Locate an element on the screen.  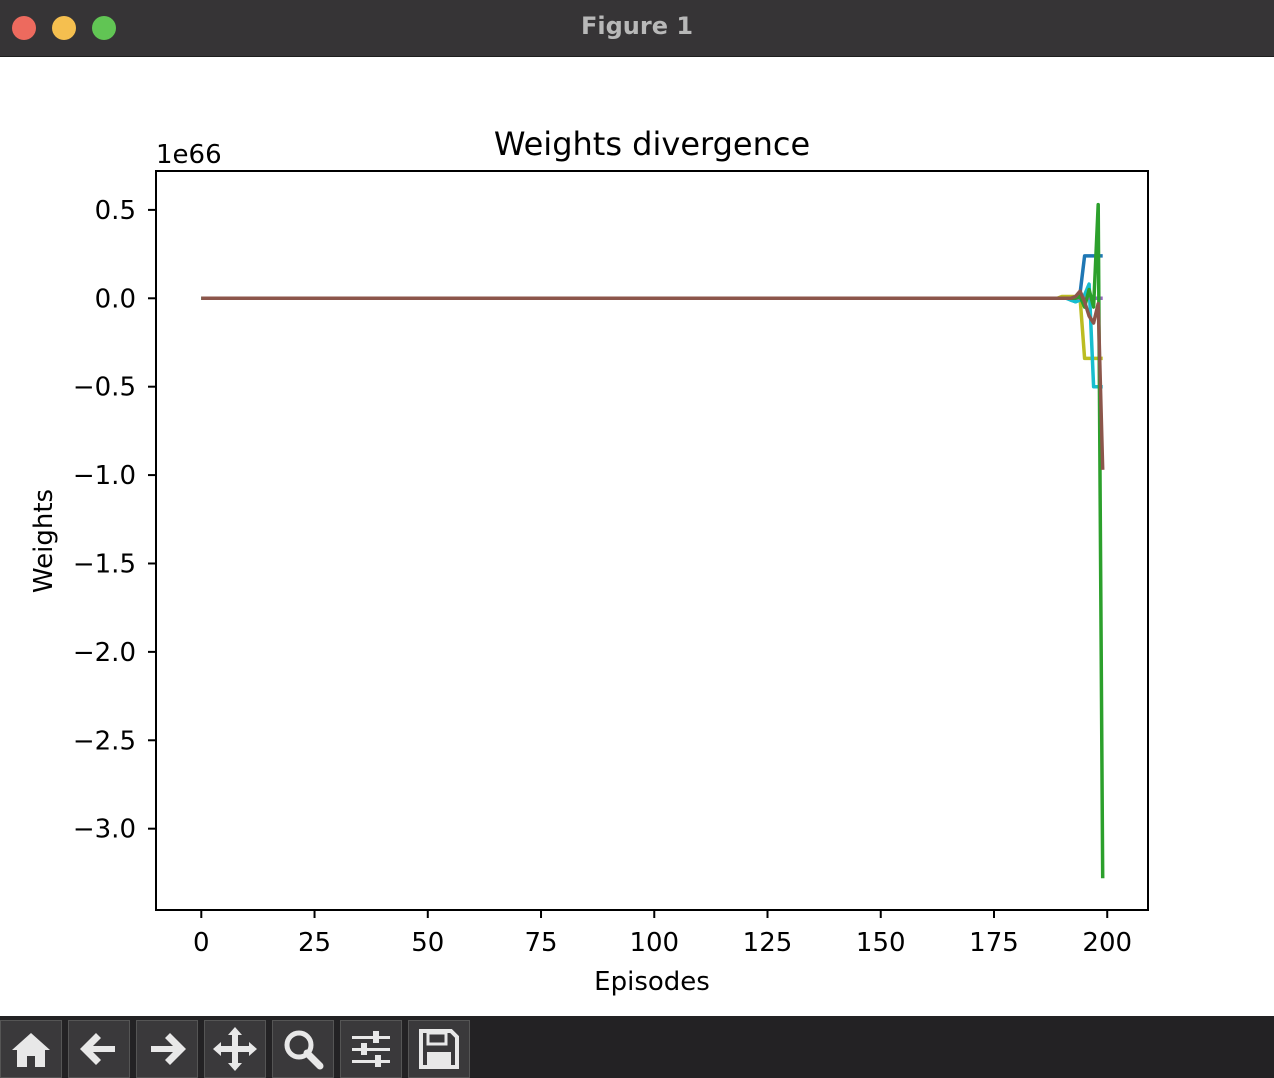
configure-subplots-icon is located at coordinates (371, 1049).